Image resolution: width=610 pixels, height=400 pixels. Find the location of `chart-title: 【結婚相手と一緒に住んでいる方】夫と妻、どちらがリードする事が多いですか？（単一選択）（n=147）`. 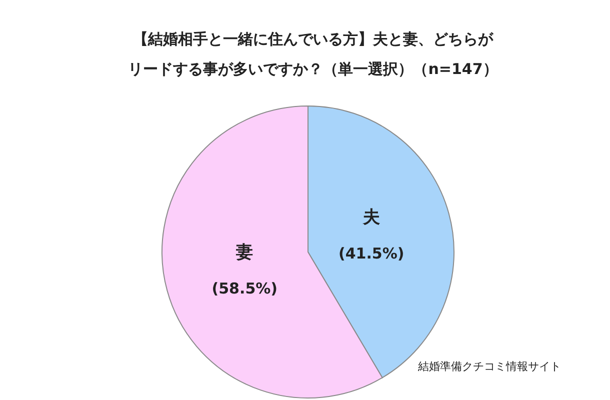

chart-title: 【結婚相手と一緒に住んでいる方】夫と妻、どちらがリードする事が多いですか？（単一選択）（n=147） is located at coordinates (313, 54).